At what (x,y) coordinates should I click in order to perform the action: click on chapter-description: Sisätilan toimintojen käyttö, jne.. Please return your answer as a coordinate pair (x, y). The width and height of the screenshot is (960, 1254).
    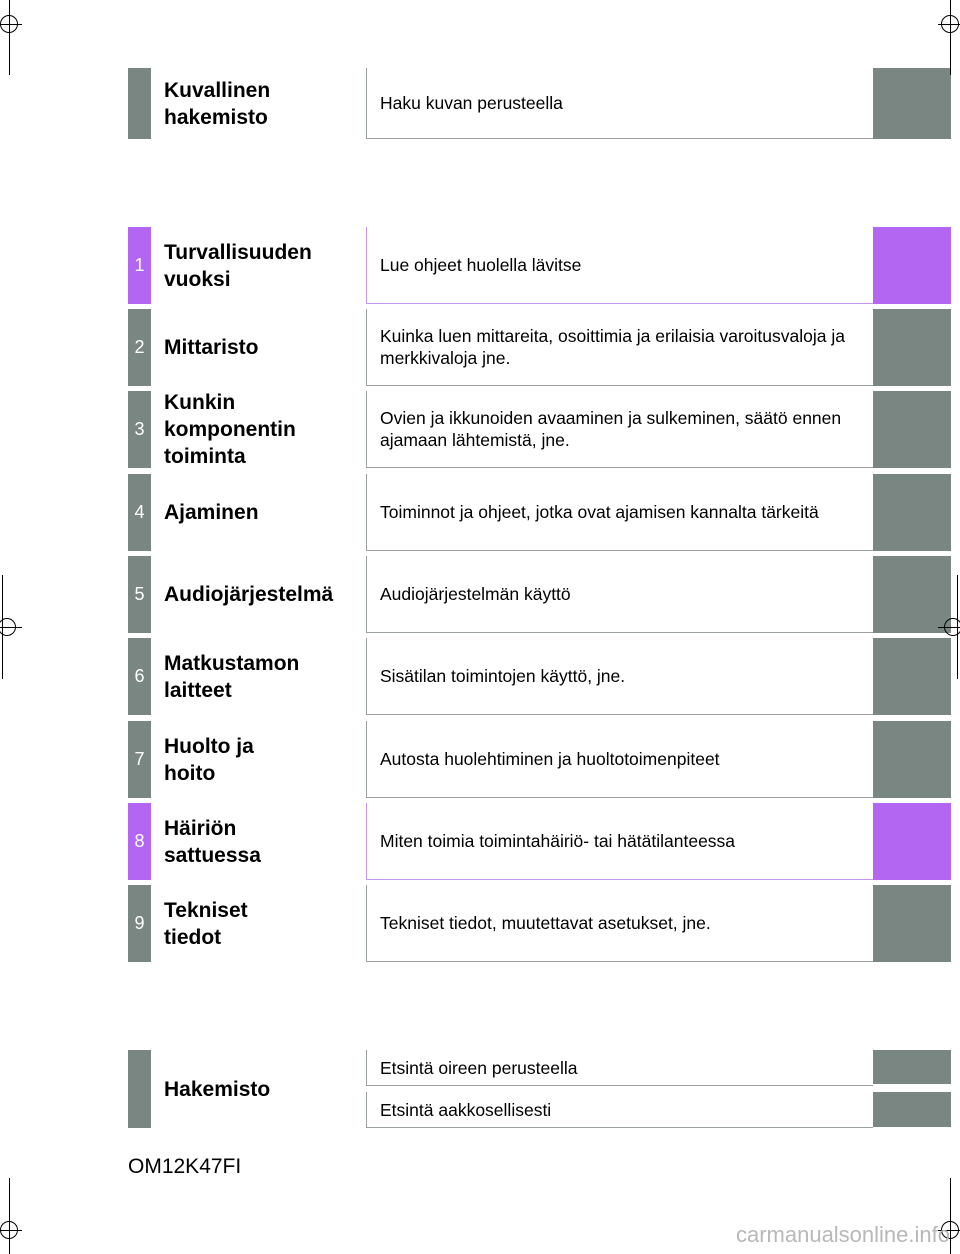
    Looking at the image, I should click on (619, 676).